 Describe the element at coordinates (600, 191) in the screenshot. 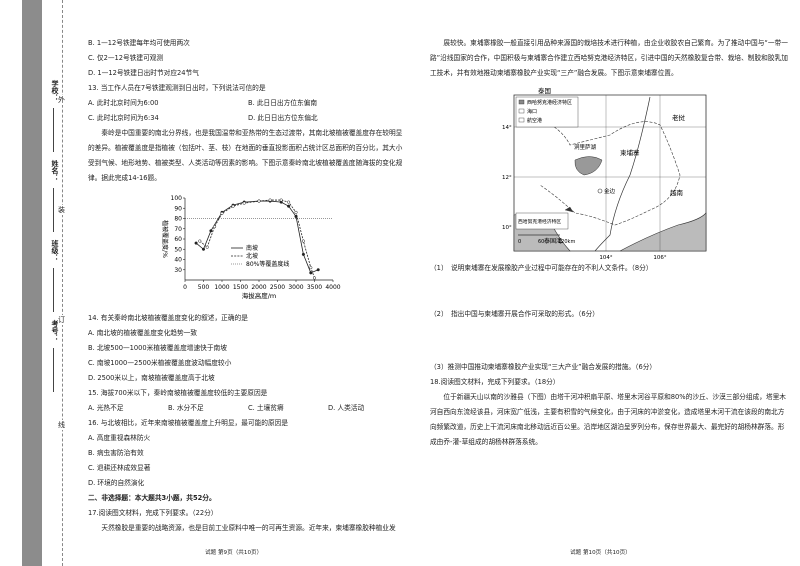

I see `capital-mark` at that location.